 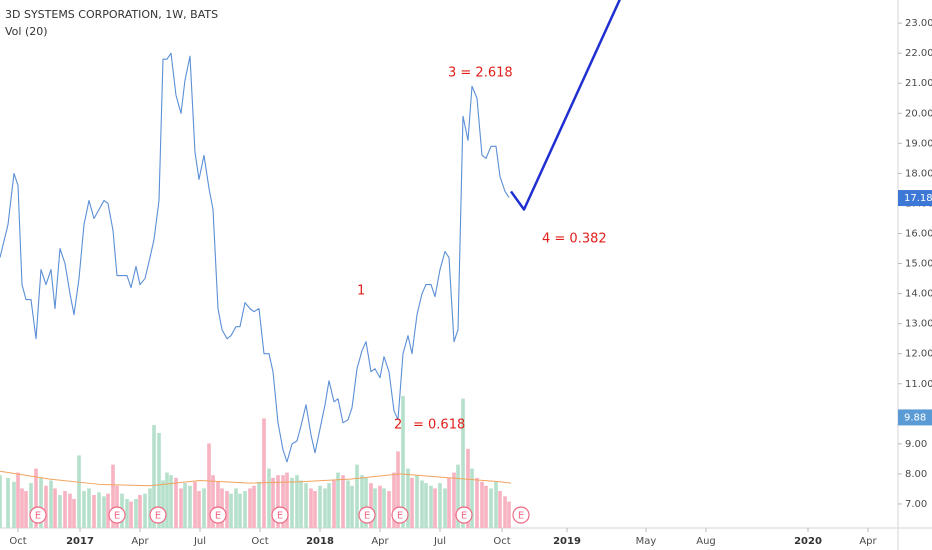 What do you see at coordinates (26, 31) in the screenshot?
I see `chart-subtitle: Vol (20)` at bounding box center [26, 31].